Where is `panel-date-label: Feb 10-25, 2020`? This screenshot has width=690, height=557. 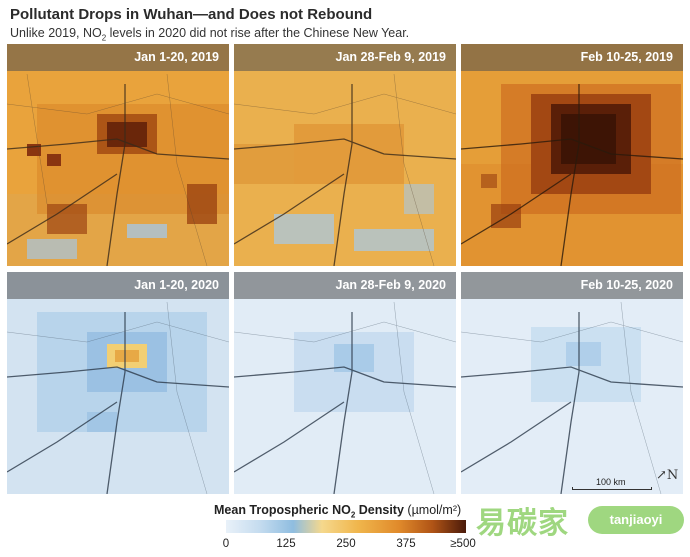
panel-date-label: Feb 10-25, 2020 is located at coordinates (572, 285).